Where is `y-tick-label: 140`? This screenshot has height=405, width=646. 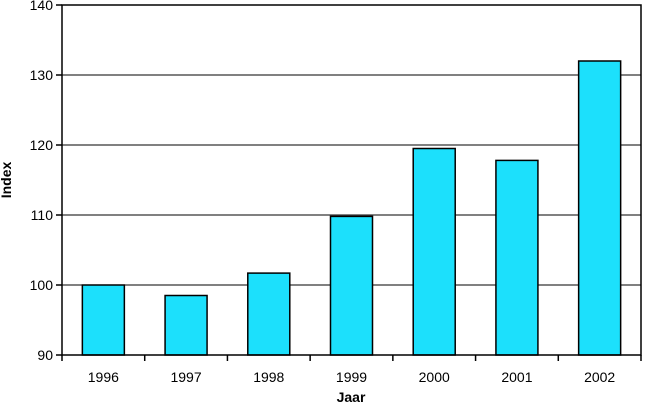
y-tick-label: 140 is located at coordinates (42, 6).